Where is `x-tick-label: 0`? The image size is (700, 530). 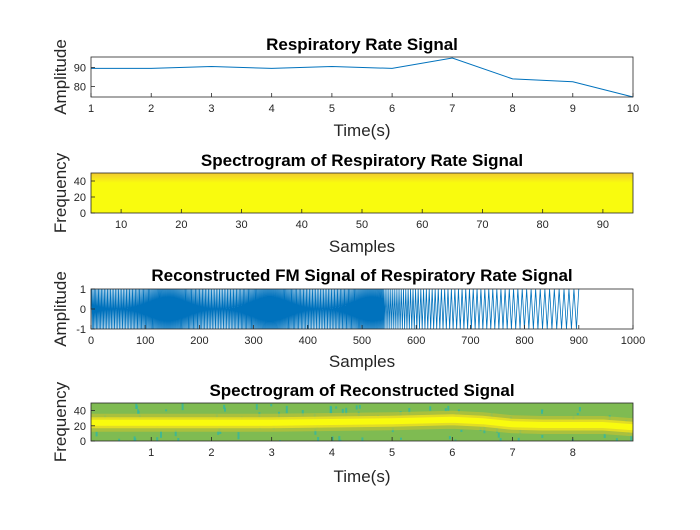 x-tick-label: 0 is located at coordinates (91, 341).